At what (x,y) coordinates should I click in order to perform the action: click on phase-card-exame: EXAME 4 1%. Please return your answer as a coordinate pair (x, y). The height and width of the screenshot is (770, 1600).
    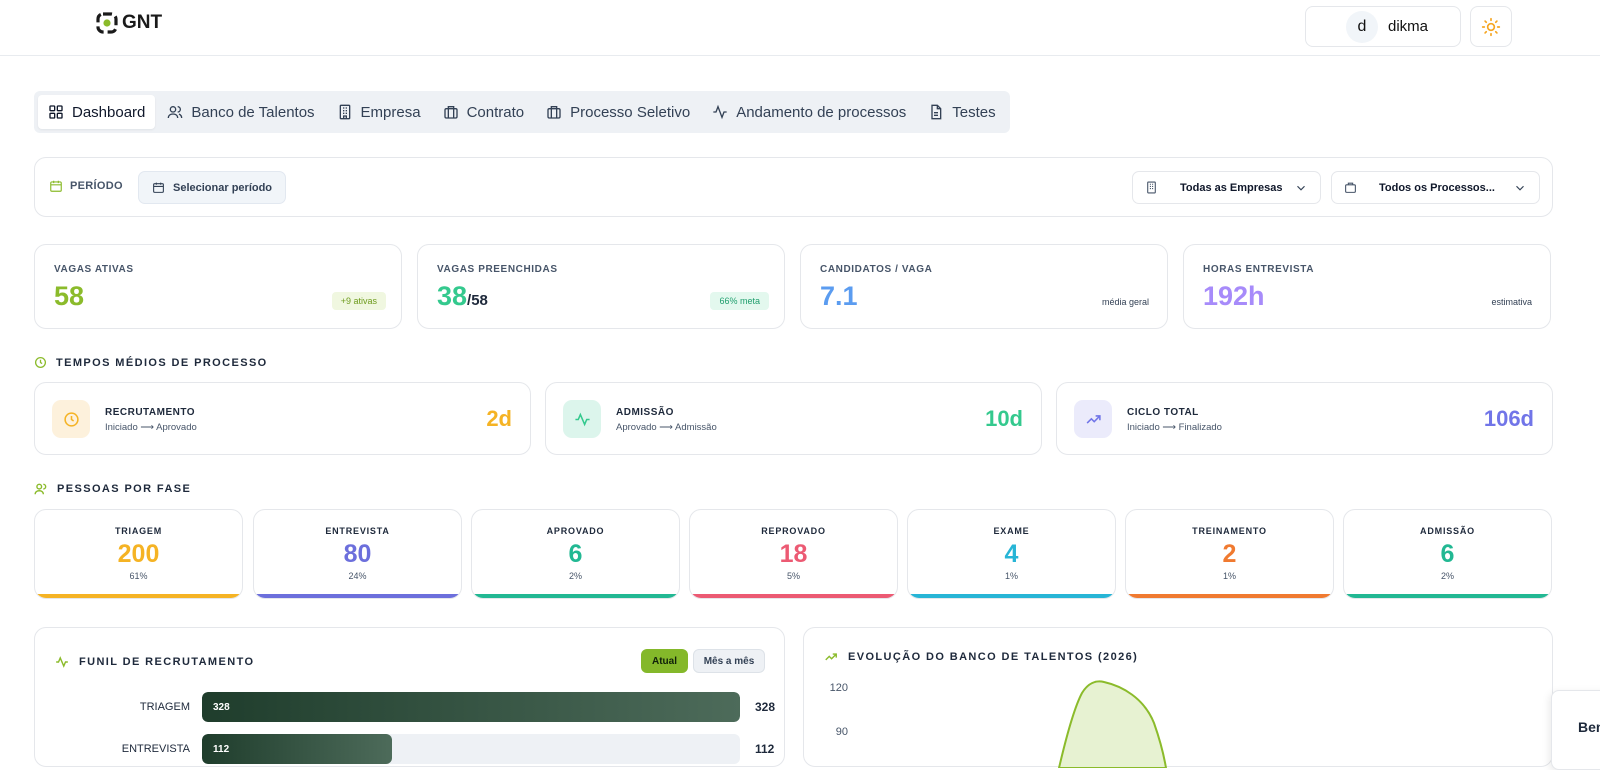
    Looking at the image, I should click on (1011, 554).